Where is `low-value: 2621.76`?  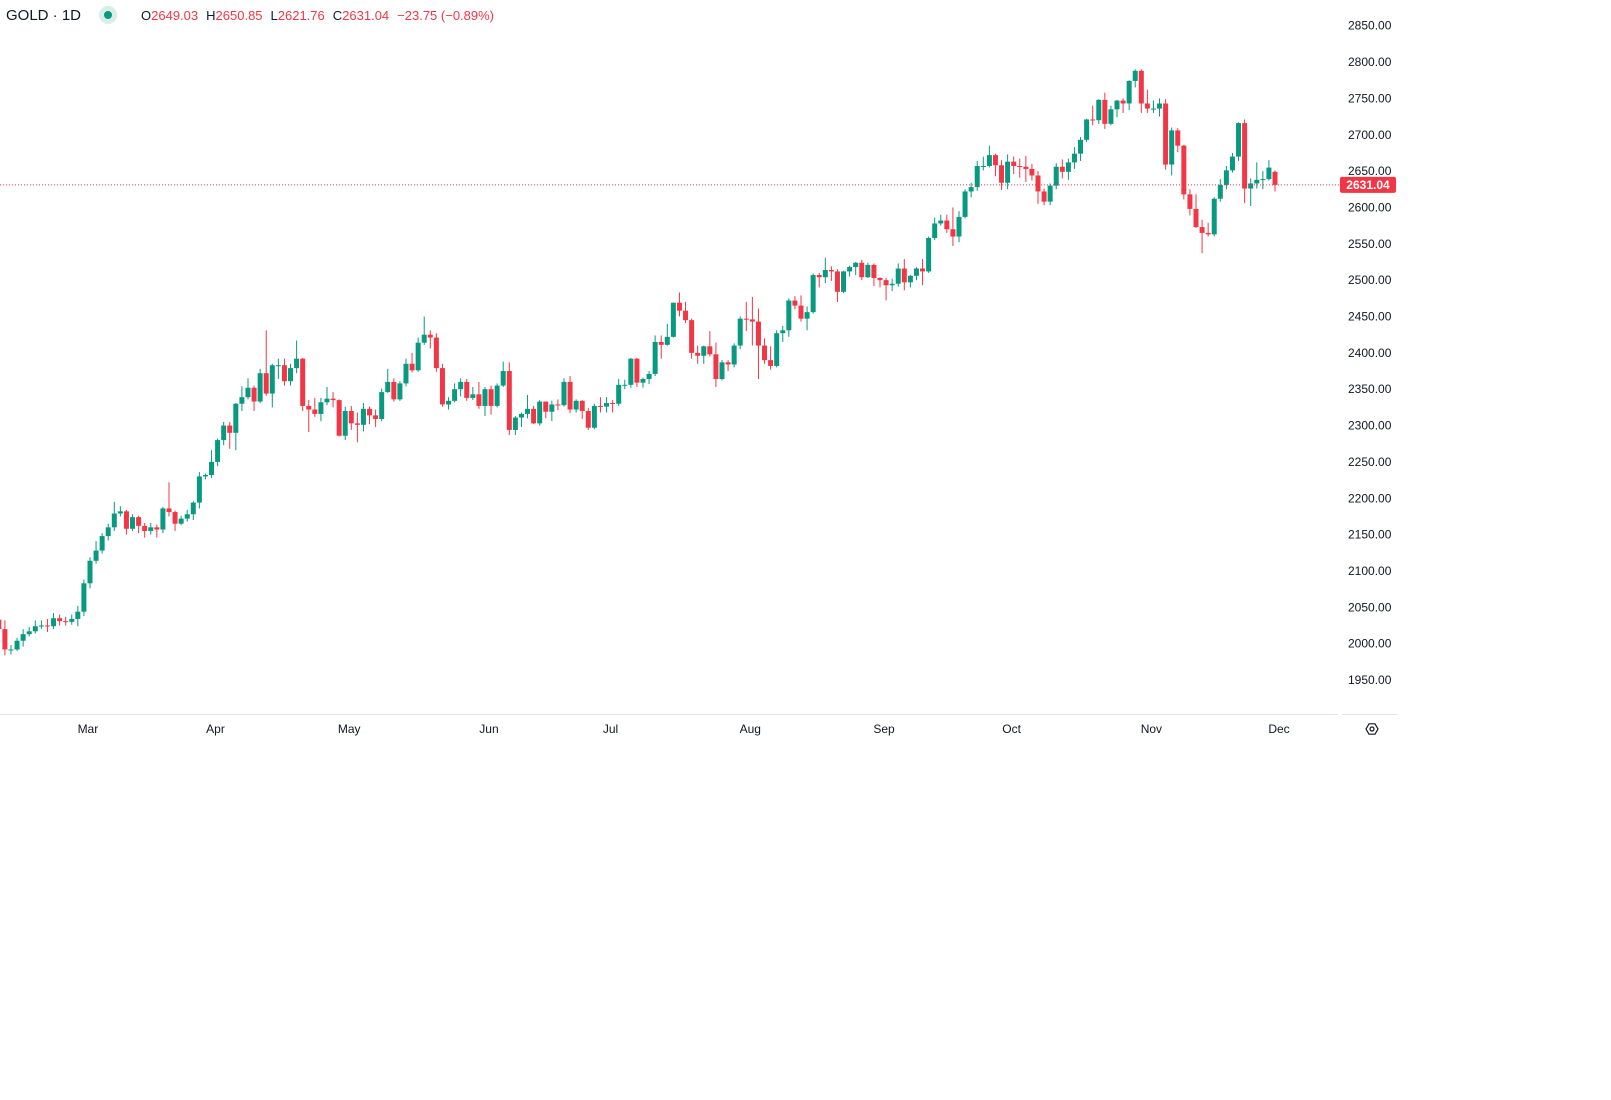
low-value: 2621.76 is located at coordinates (301, 15).